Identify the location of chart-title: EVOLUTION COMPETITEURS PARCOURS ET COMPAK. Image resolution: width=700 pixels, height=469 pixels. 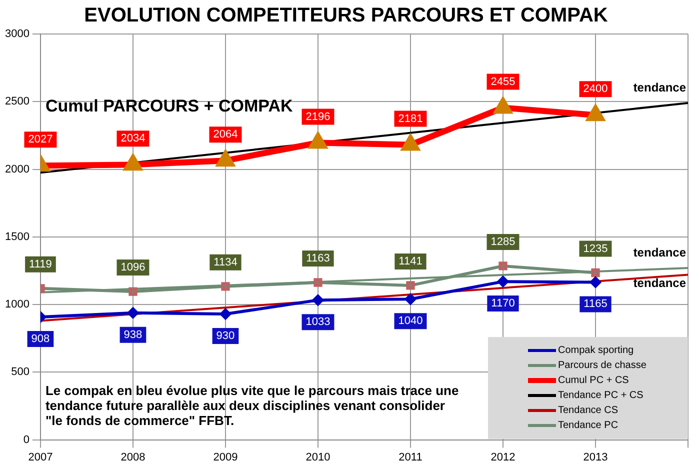
(346, 15).